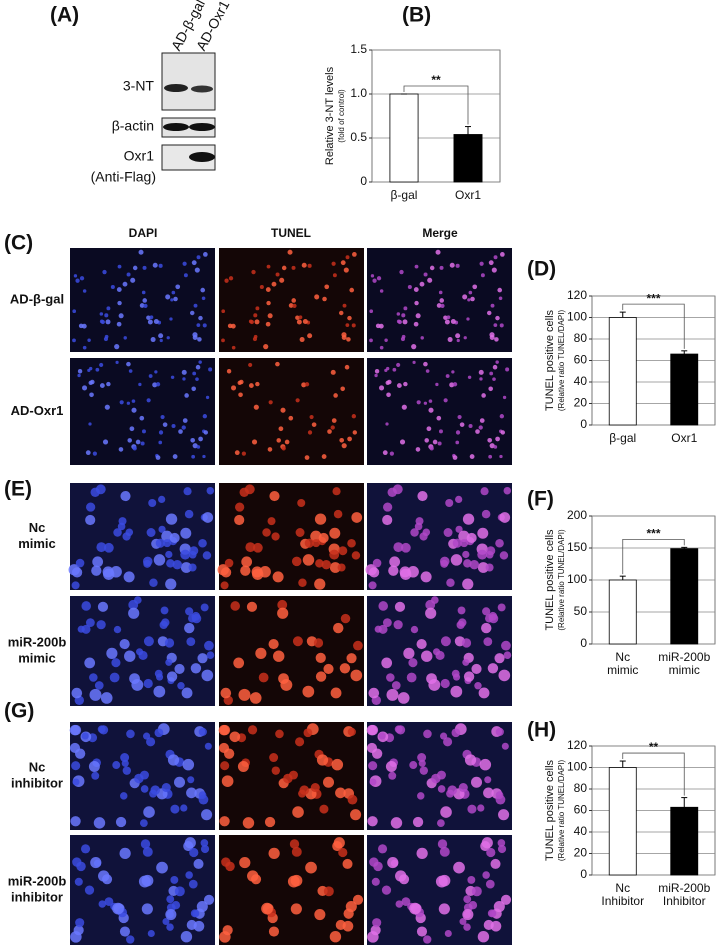  What do you see at coordinates (123, 177) in the screenshot?
I see `row-label: (Anti-Flag)` at bounding box center [123, 177].